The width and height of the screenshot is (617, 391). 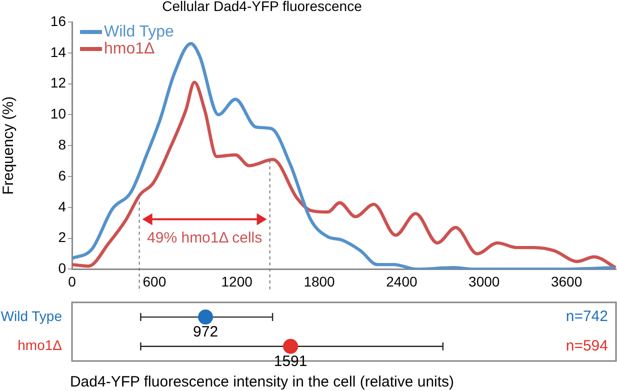 I want to click on x-axis-title: Dad4-YFP fluorescence intensity in the cell (relative units), so click(x=262, y=382).